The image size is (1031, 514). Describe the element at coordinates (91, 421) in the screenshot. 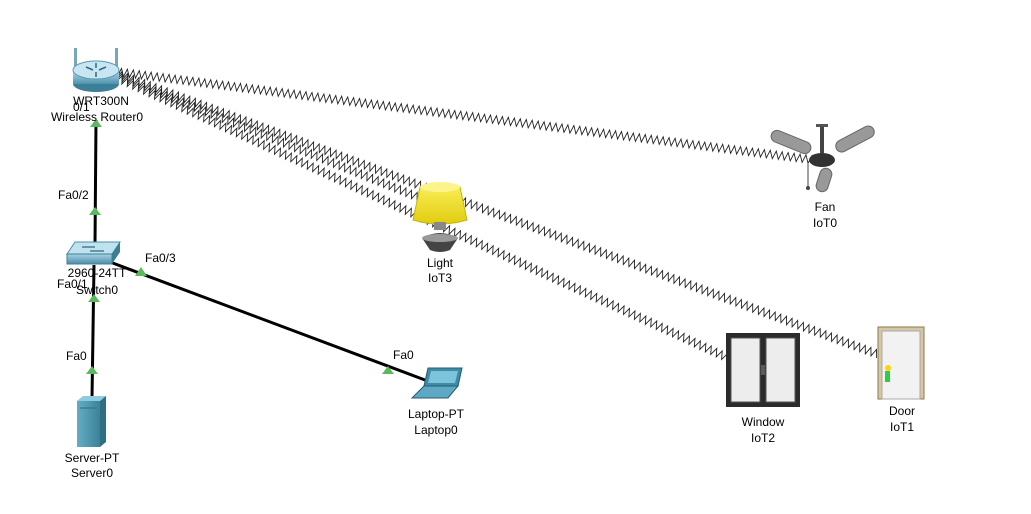

I see `server-icon` at that location.